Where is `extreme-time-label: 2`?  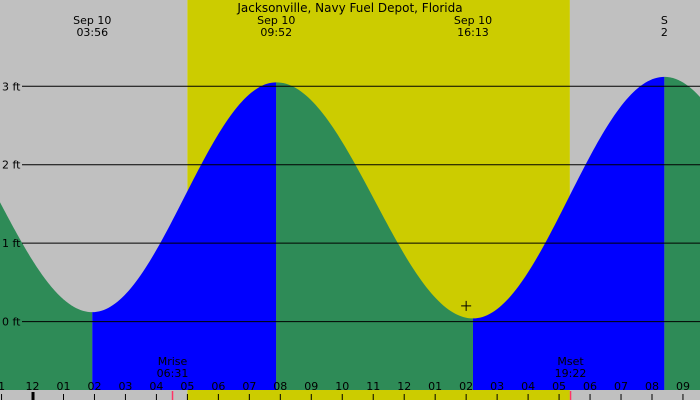 extreme-time-label: 2 is located at coordinates (664, 32).